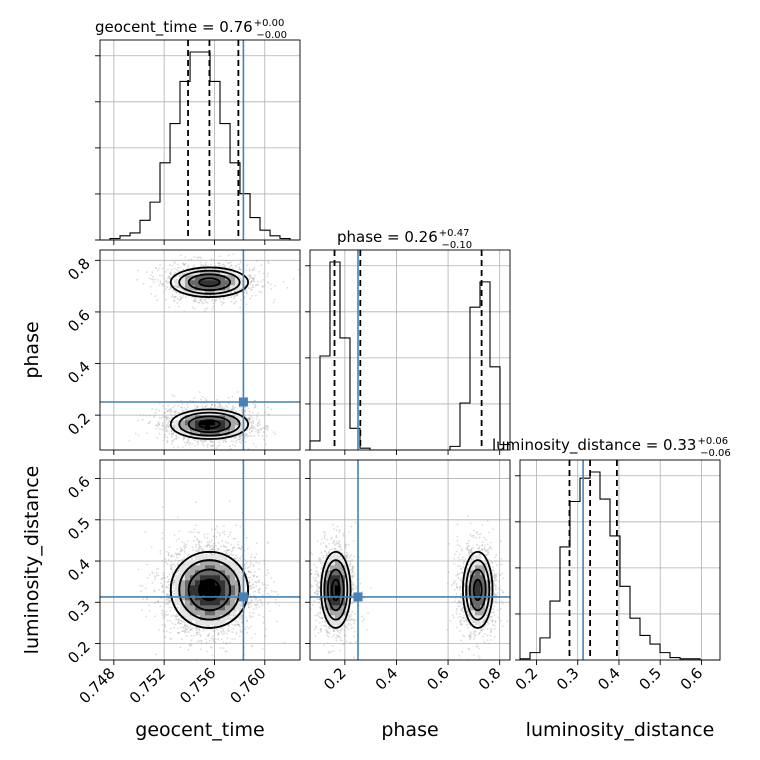  I want to click on title-luminosity-distance: luminosity_distance = 0.33+0.06 −0.06, so click(611, 447).